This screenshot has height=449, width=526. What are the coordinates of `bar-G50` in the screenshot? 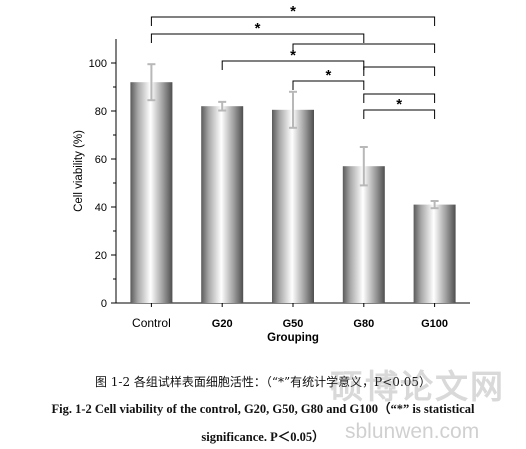 It's located at (293, 206).